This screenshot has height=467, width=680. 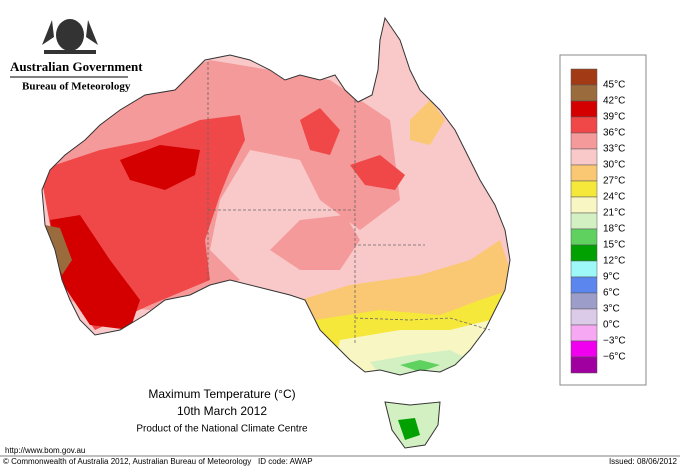 I want to click on legend-label: 0°C, so click(x=611, y=325).